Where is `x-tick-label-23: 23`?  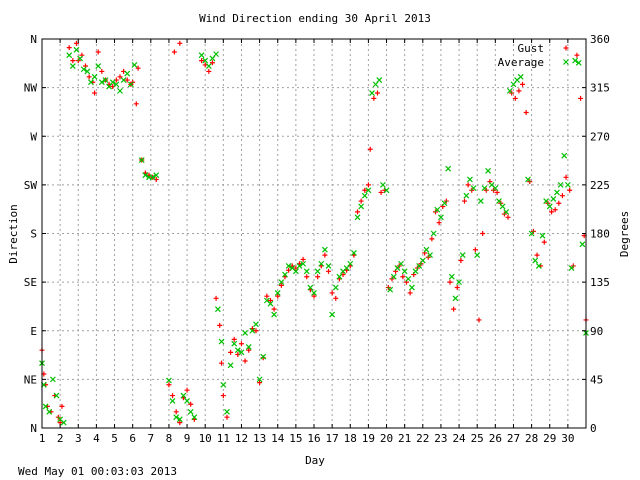
x-tick-label-23: 23 is located at coordinates (440, 438).